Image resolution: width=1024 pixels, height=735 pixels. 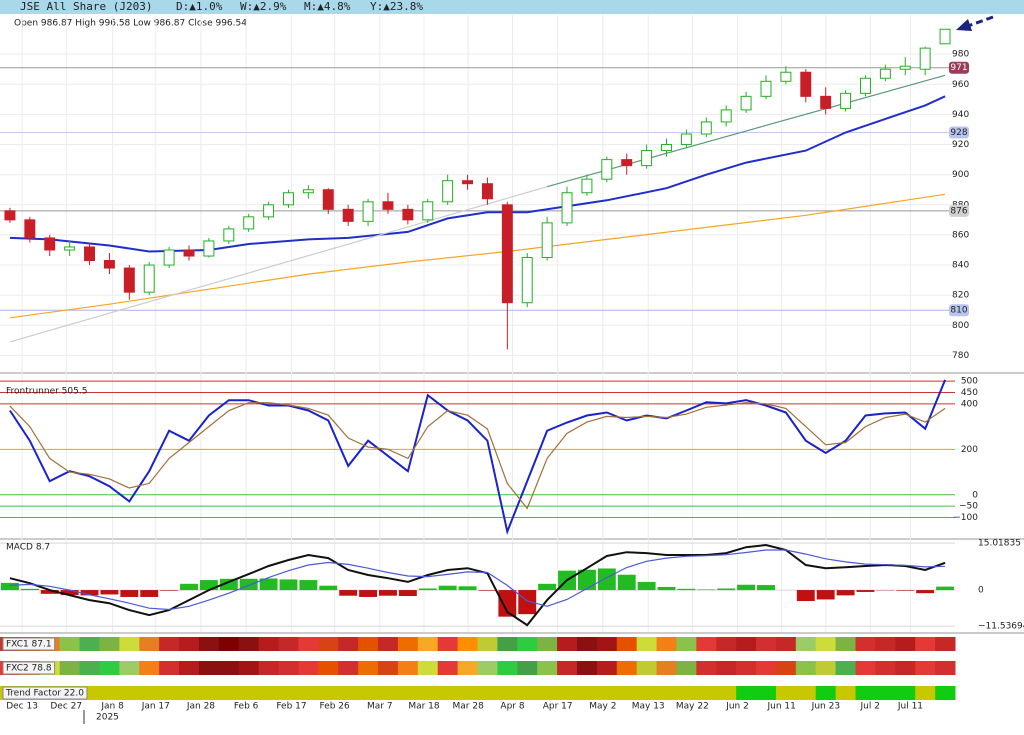 I want to click on level-label: 928, so click(x=958, y=133).